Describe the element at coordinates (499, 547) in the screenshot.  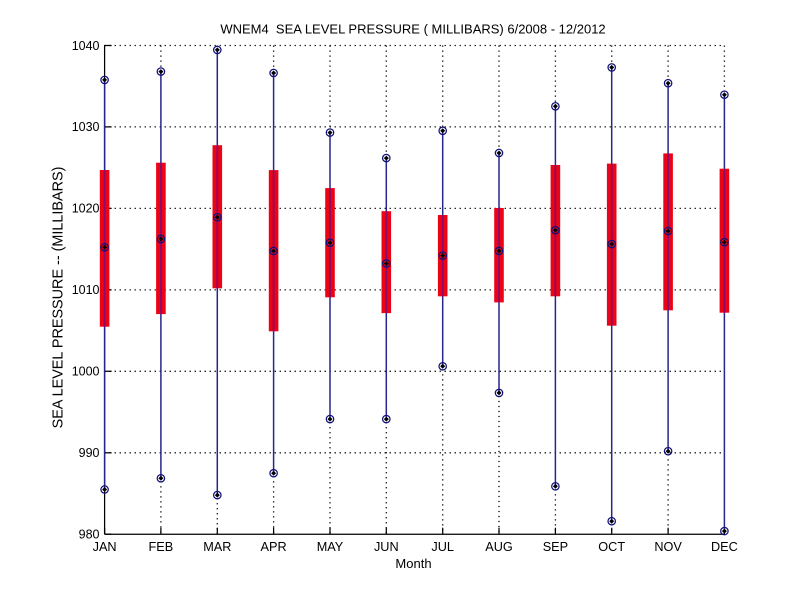
I see `svg-text: AUG` at that location.